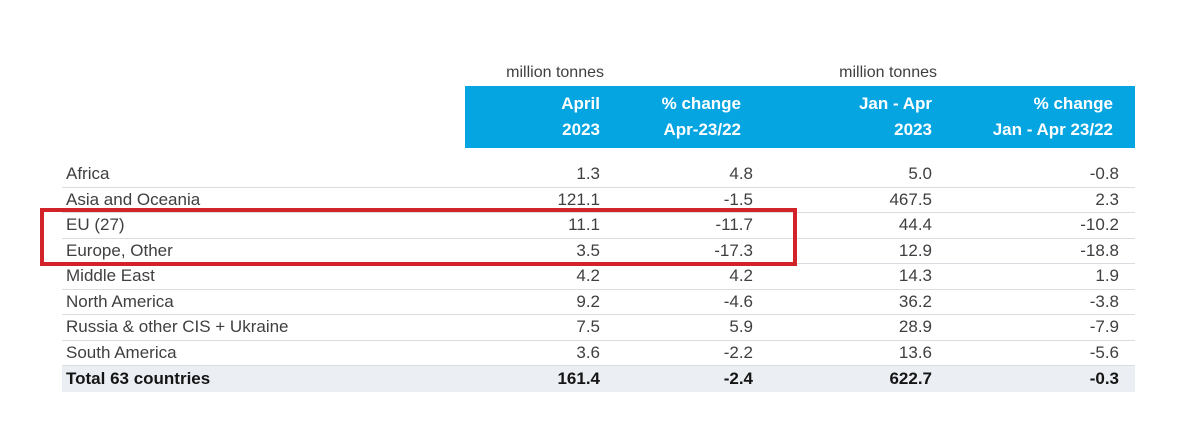 This screenshot has width=1200, height=429. Describe the element at coordinates (915, 276) in the screenshot. I see `value-janapr: 14.3` at that location.